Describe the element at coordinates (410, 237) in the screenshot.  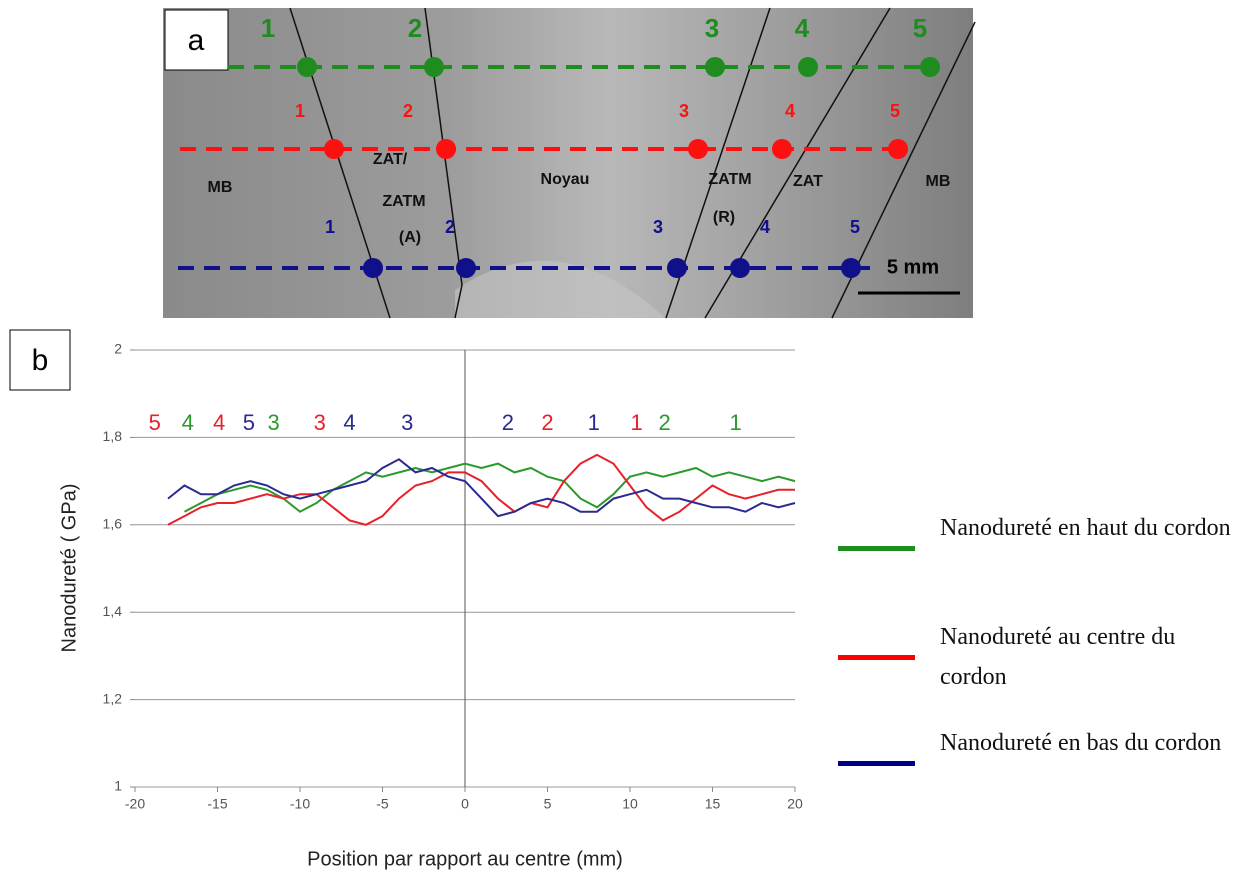
I see `zone-label: (A)` at that location.